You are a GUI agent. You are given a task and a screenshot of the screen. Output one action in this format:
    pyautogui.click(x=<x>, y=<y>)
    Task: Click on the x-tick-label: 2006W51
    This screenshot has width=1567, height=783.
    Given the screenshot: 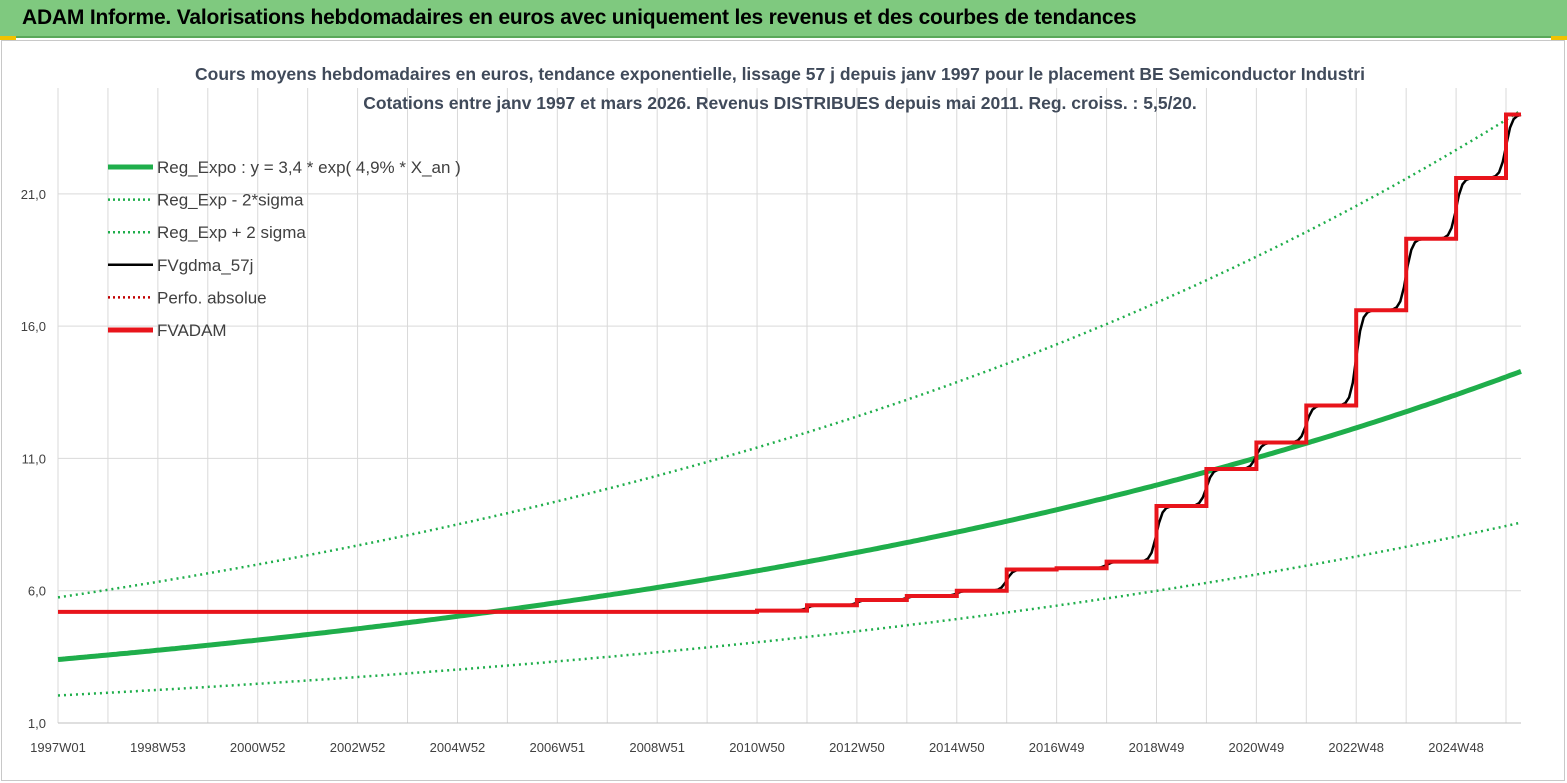 What is the action you would take?
    pyautogui.click(x=557, y=747)
    